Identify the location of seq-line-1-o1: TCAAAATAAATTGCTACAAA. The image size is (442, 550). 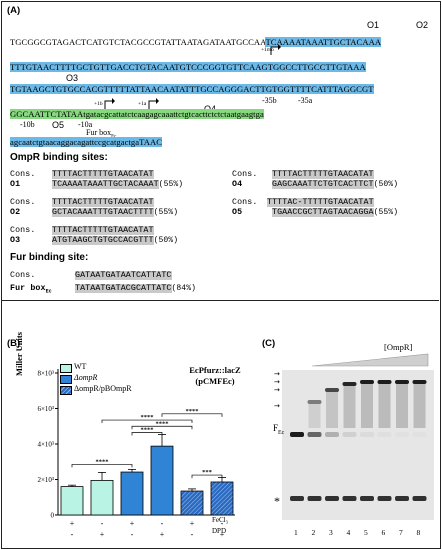
(323, 42).